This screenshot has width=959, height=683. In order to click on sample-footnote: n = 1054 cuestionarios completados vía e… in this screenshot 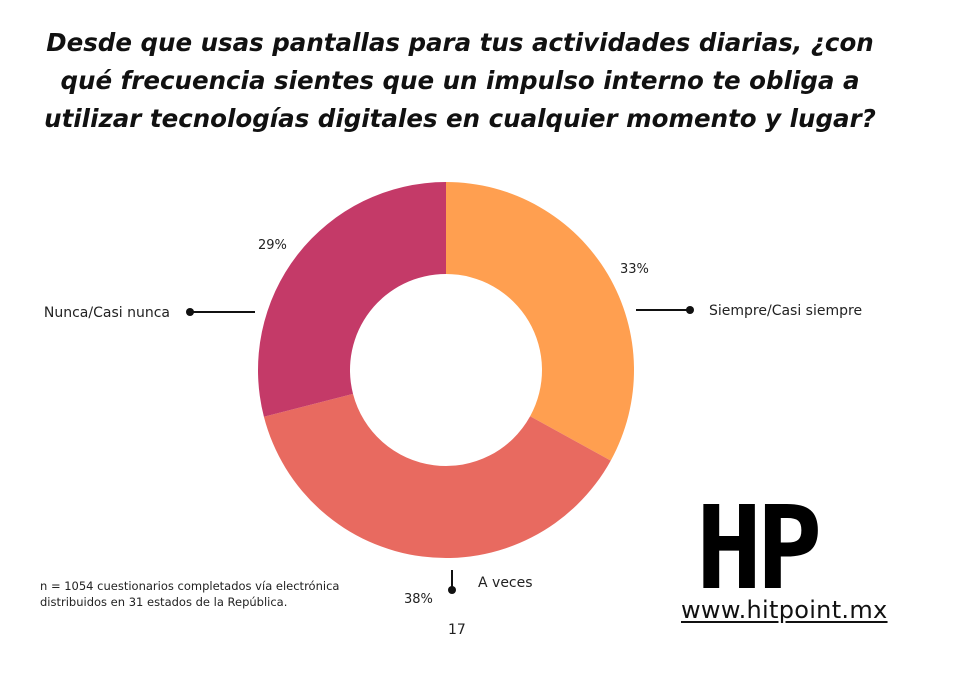, I will do `click(189, 594)`.